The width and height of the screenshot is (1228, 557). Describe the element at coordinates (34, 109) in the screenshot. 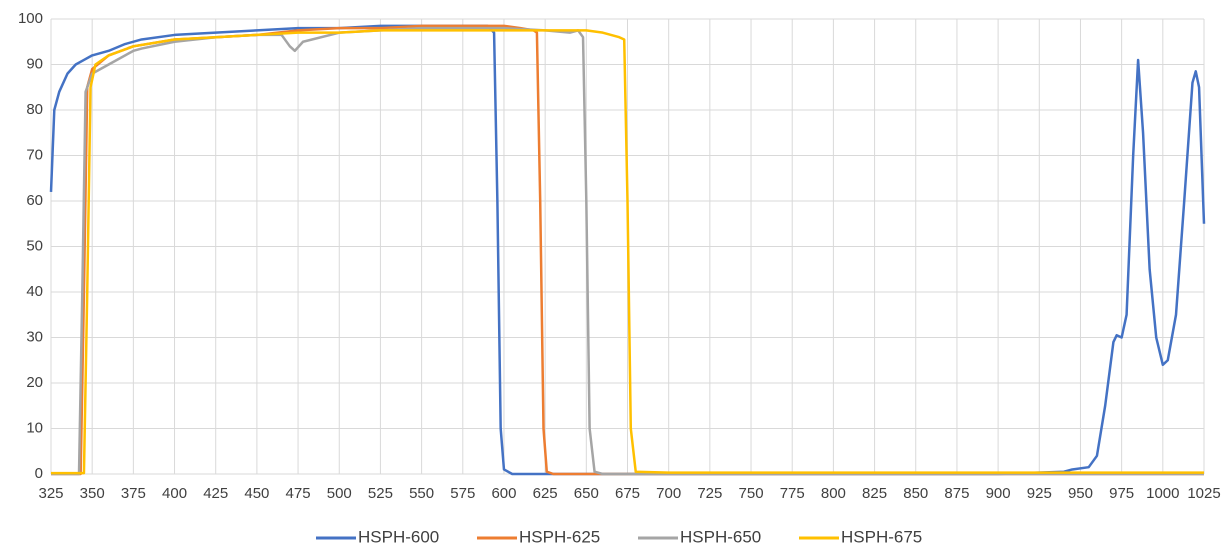

I see `y-tick-label: 80` at that location.